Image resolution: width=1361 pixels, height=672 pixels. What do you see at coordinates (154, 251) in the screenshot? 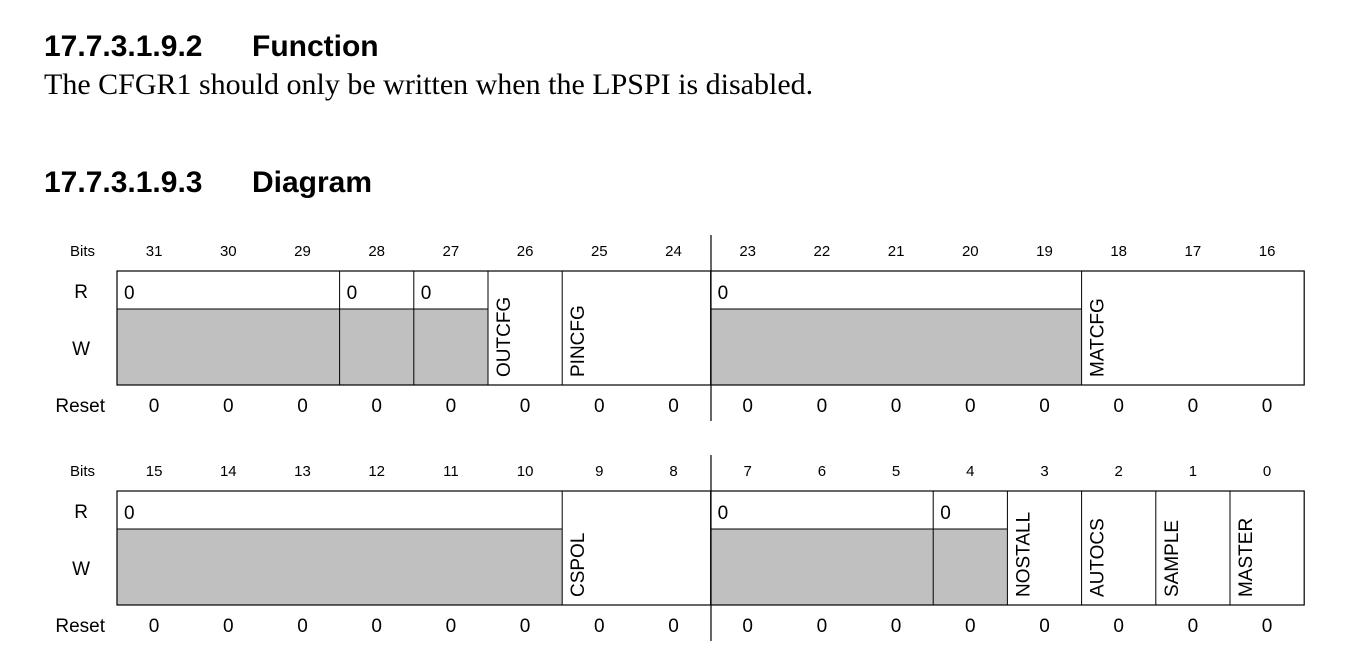
I see `bit-number: 31` at bounding box center [154, 251].